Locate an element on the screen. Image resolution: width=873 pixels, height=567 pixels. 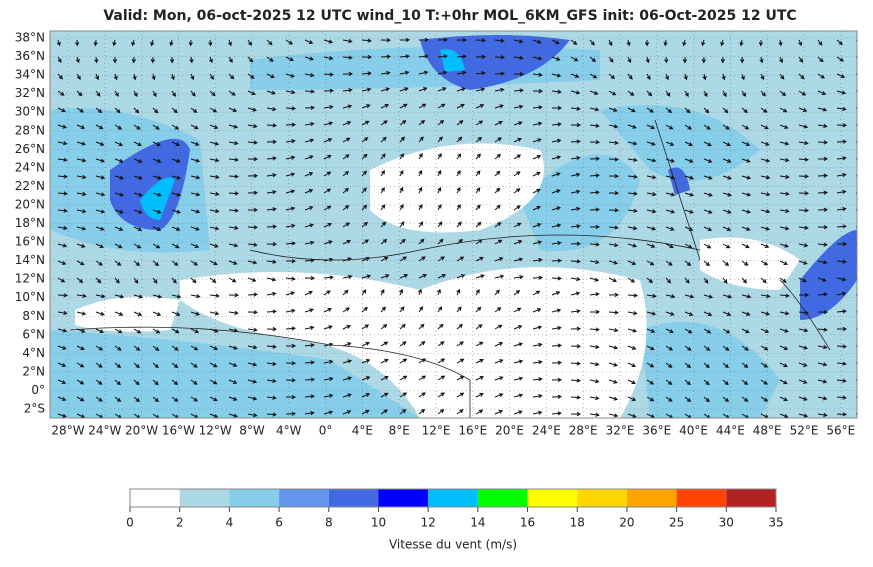
colorbar-tick-label: 8 is located at coordinates (329, 523).